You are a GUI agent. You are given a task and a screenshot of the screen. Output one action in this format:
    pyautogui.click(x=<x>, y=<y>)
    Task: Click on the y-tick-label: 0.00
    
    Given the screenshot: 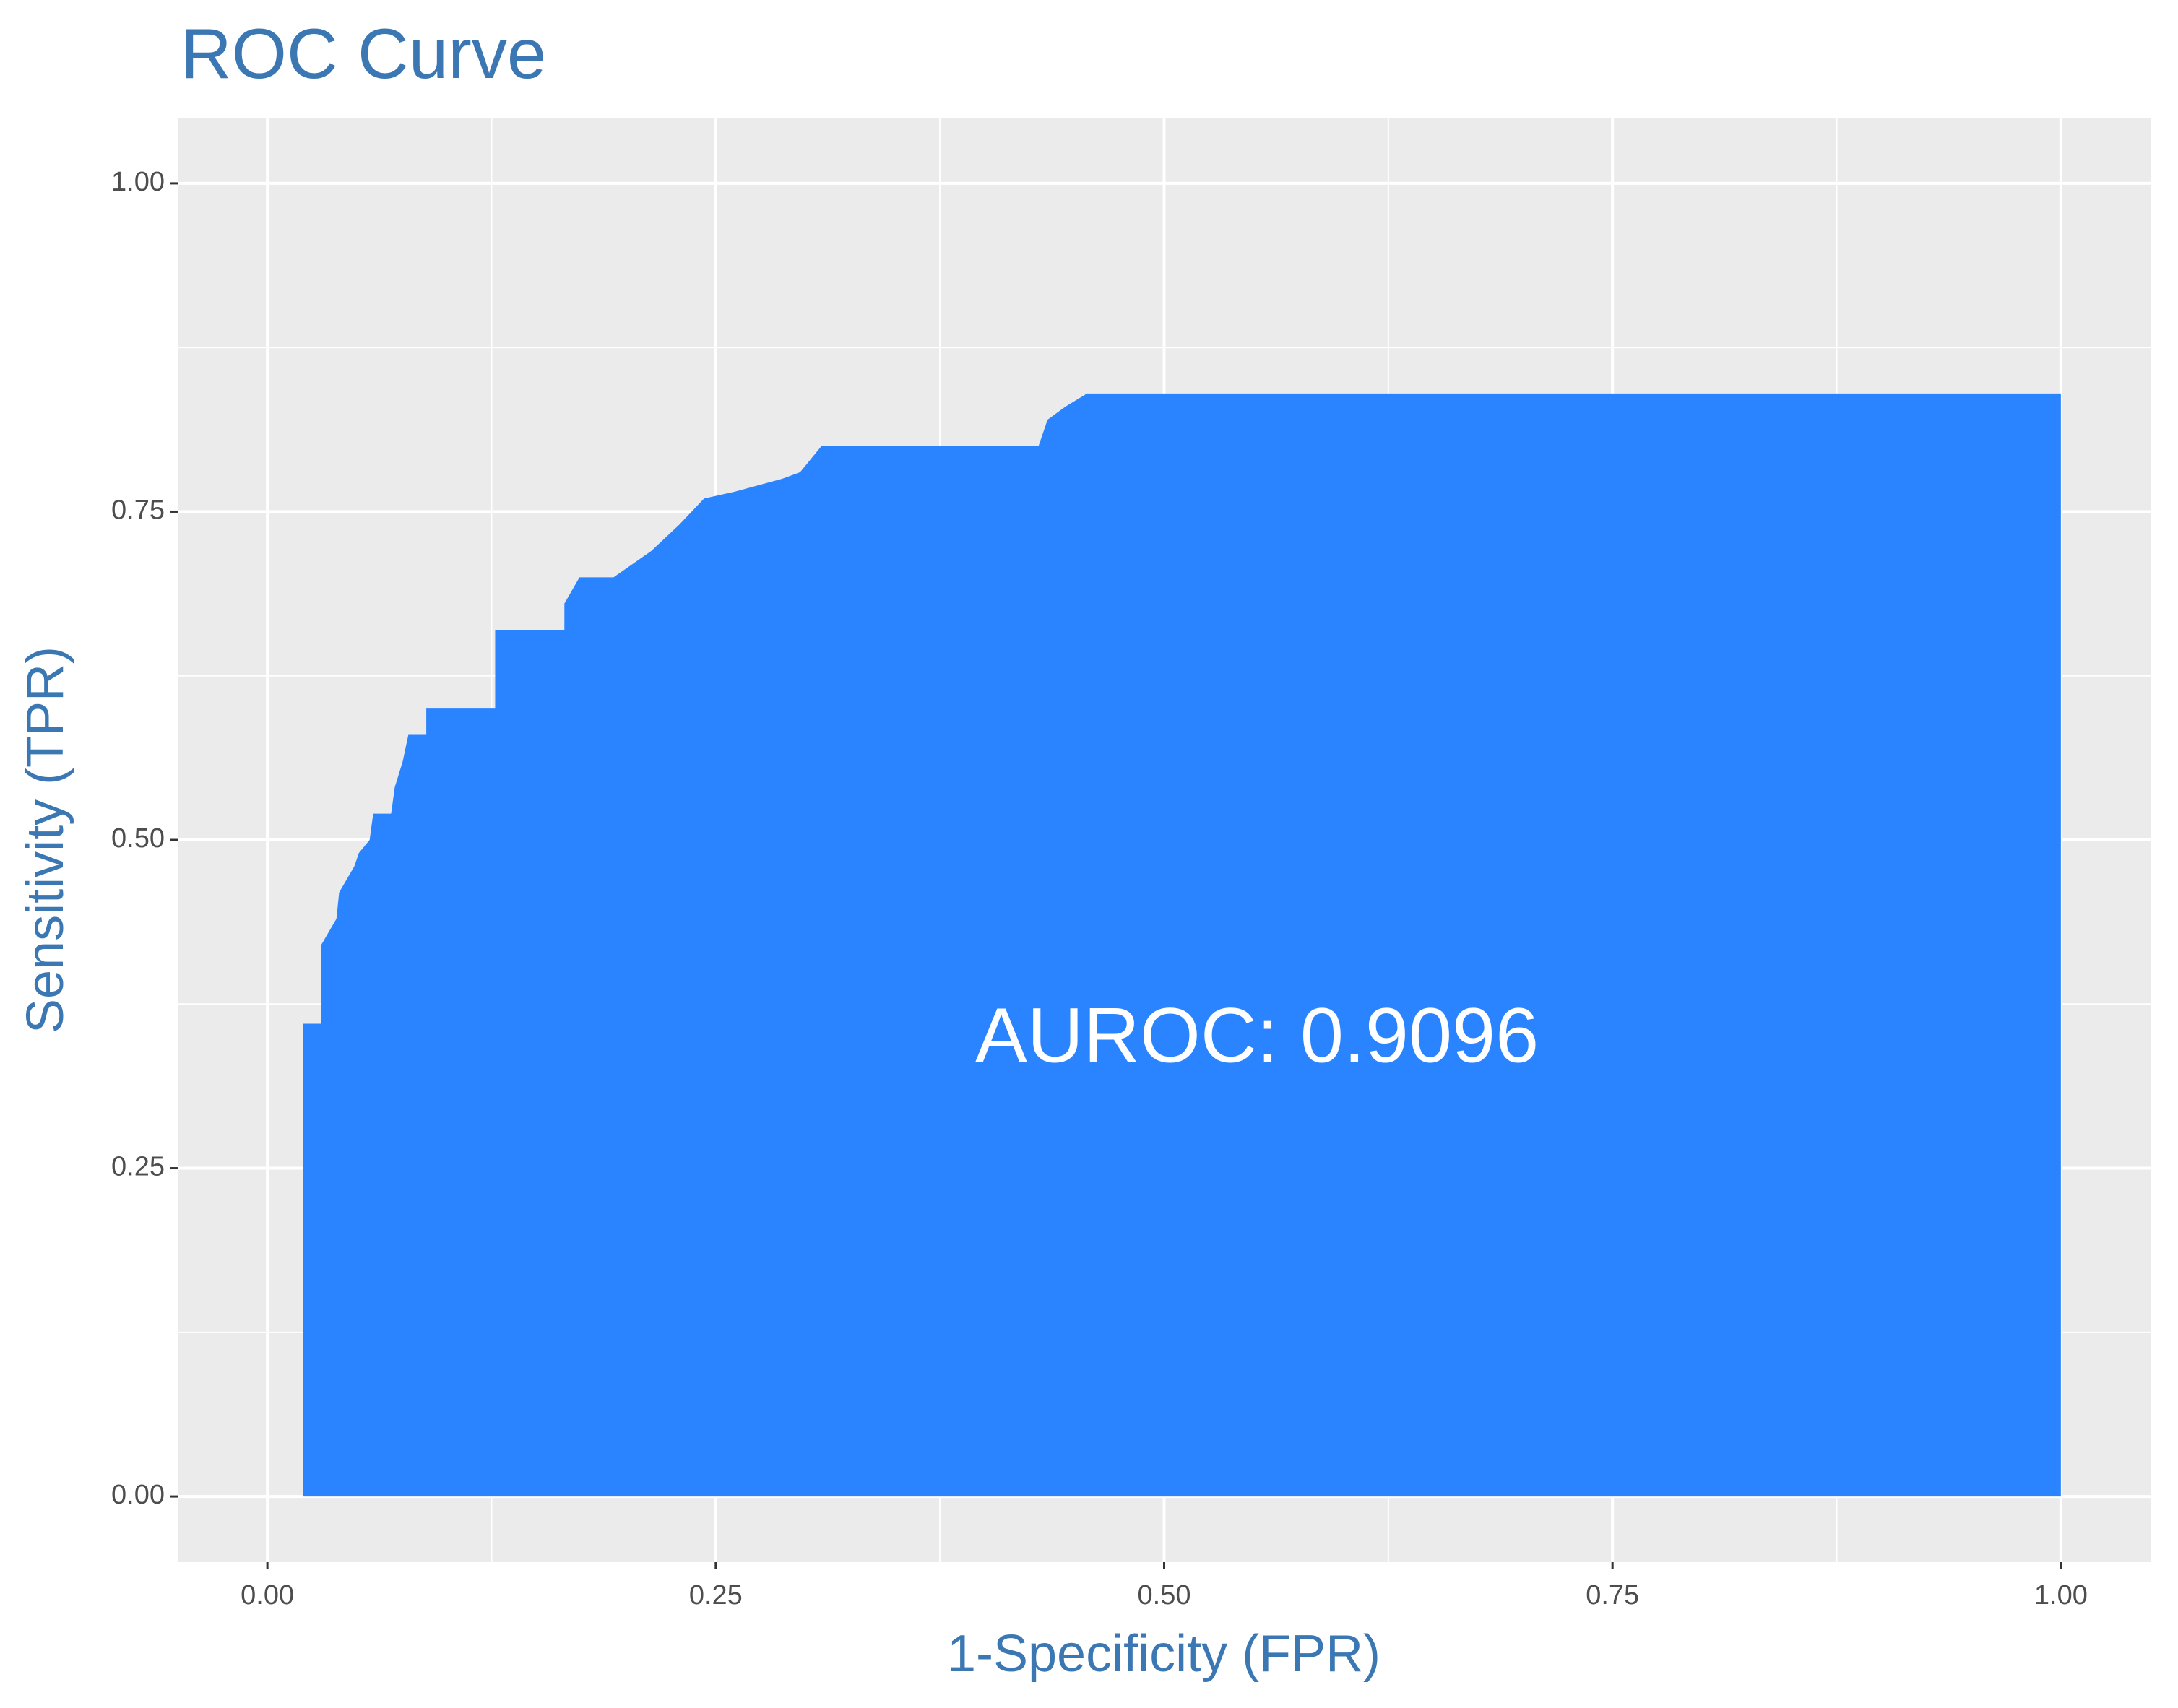 What is the action you would take?
    pyautogui.click(x=138, y=1495)
    